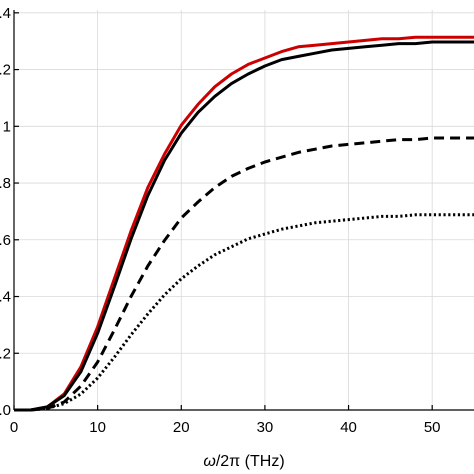 This screenshot has width=474, height=474. I want to click on y-tick-label-3: .6, so click(5, 240).